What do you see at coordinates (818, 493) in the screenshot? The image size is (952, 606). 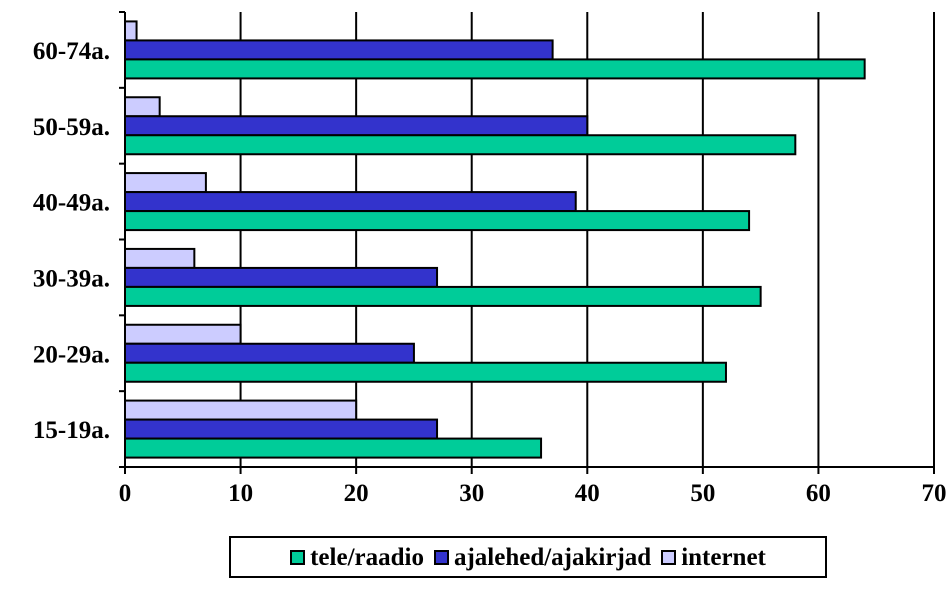 I see `x-tick-label: 60` at bounding box center [818, 493].